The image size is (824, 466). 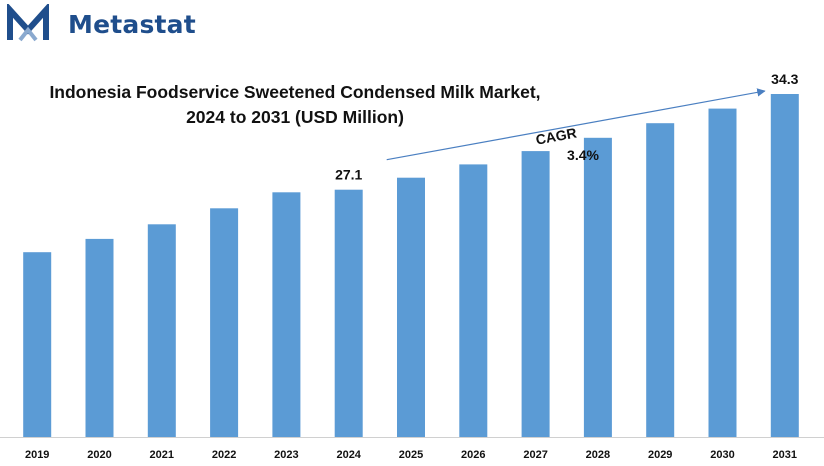 What do you see at coordinates (37, 344) in the screenshot?
I see `bar-2019` at bounding box center [37, 344].